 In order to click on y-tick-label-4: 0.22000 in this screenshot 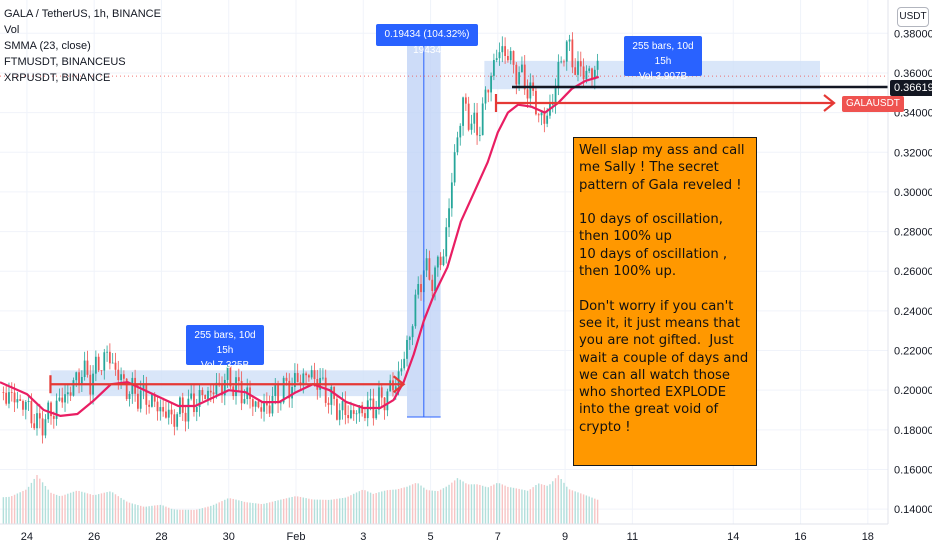, I will do `click(913, 352)`.